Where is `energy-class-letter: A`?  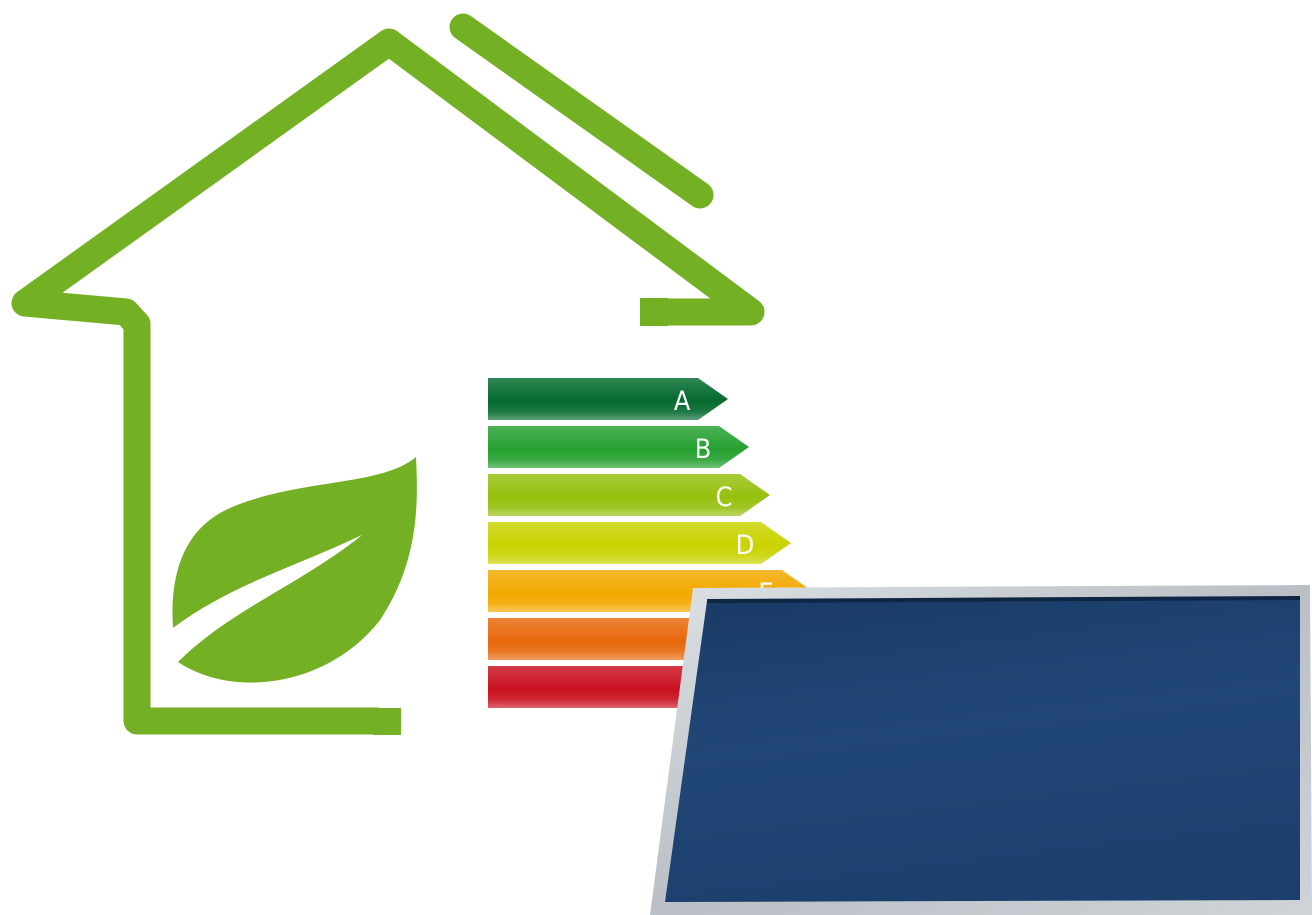
energy-class-letter: A is located at coordinates (682, 401).